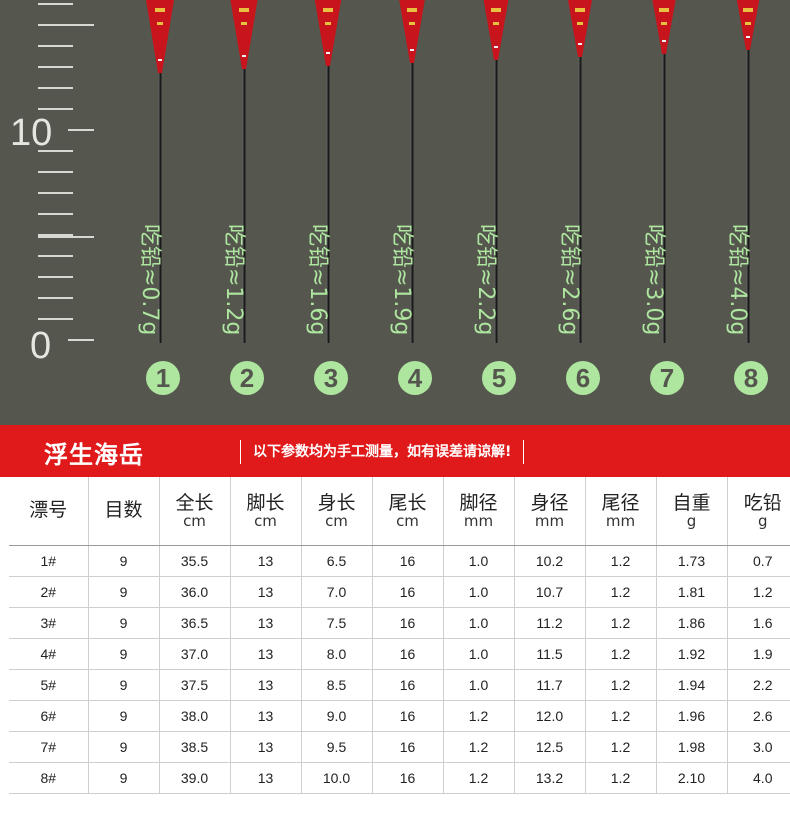  What do you see at coordinates (194, 685) in the screenshot?
I see `table-cell: 37.5` at bounding box center [194, 685].